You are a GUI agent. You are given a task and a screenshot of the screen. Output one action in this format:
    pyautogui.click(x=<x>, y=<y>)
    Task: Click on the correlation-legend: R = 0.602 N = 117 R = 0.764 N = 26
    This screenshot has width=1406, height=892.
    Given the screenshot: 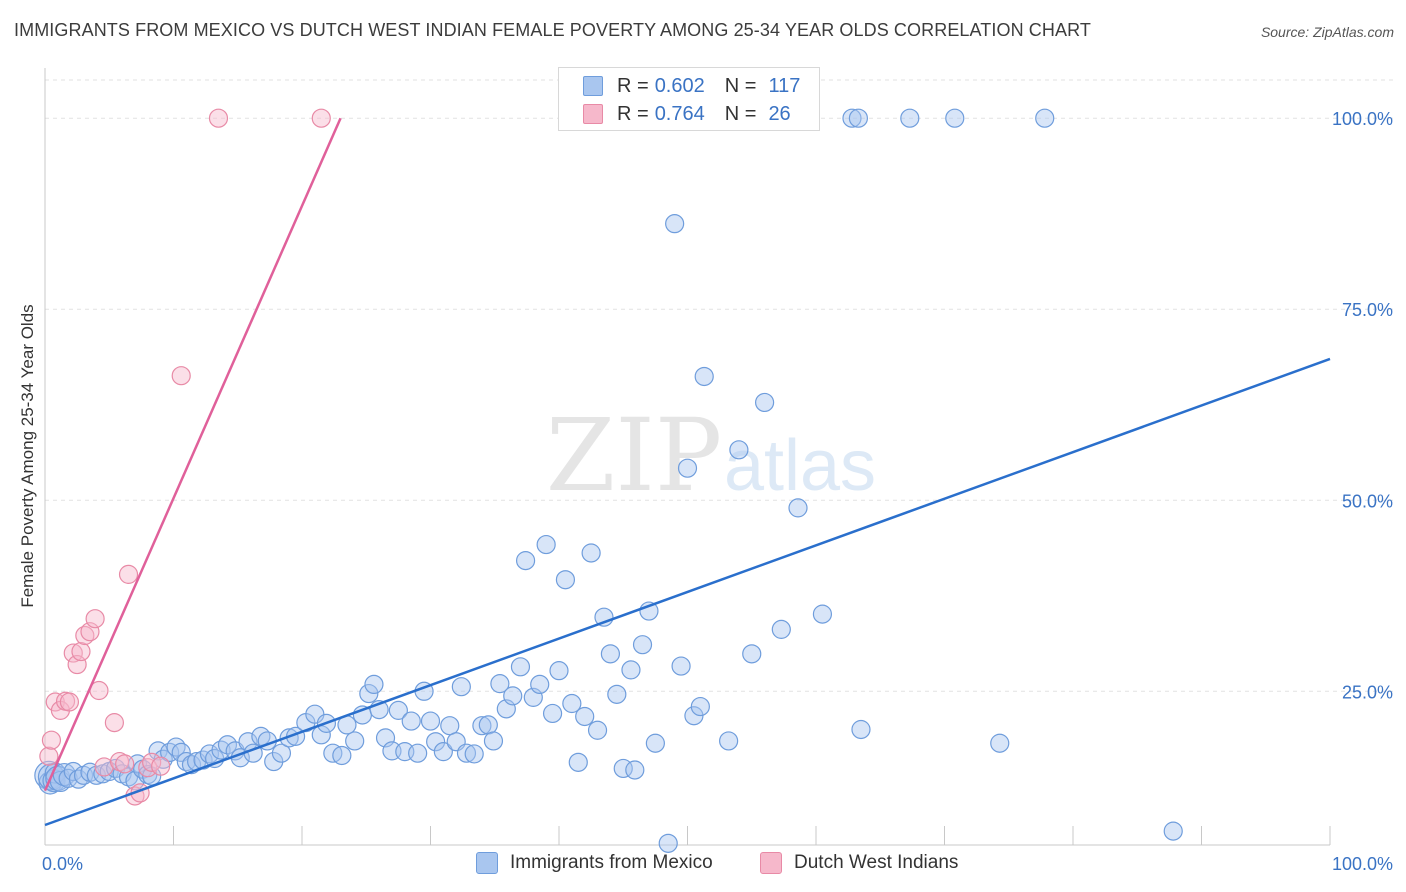 What is the action you would take?
    pyautogui.click(x=689, y=99)
    